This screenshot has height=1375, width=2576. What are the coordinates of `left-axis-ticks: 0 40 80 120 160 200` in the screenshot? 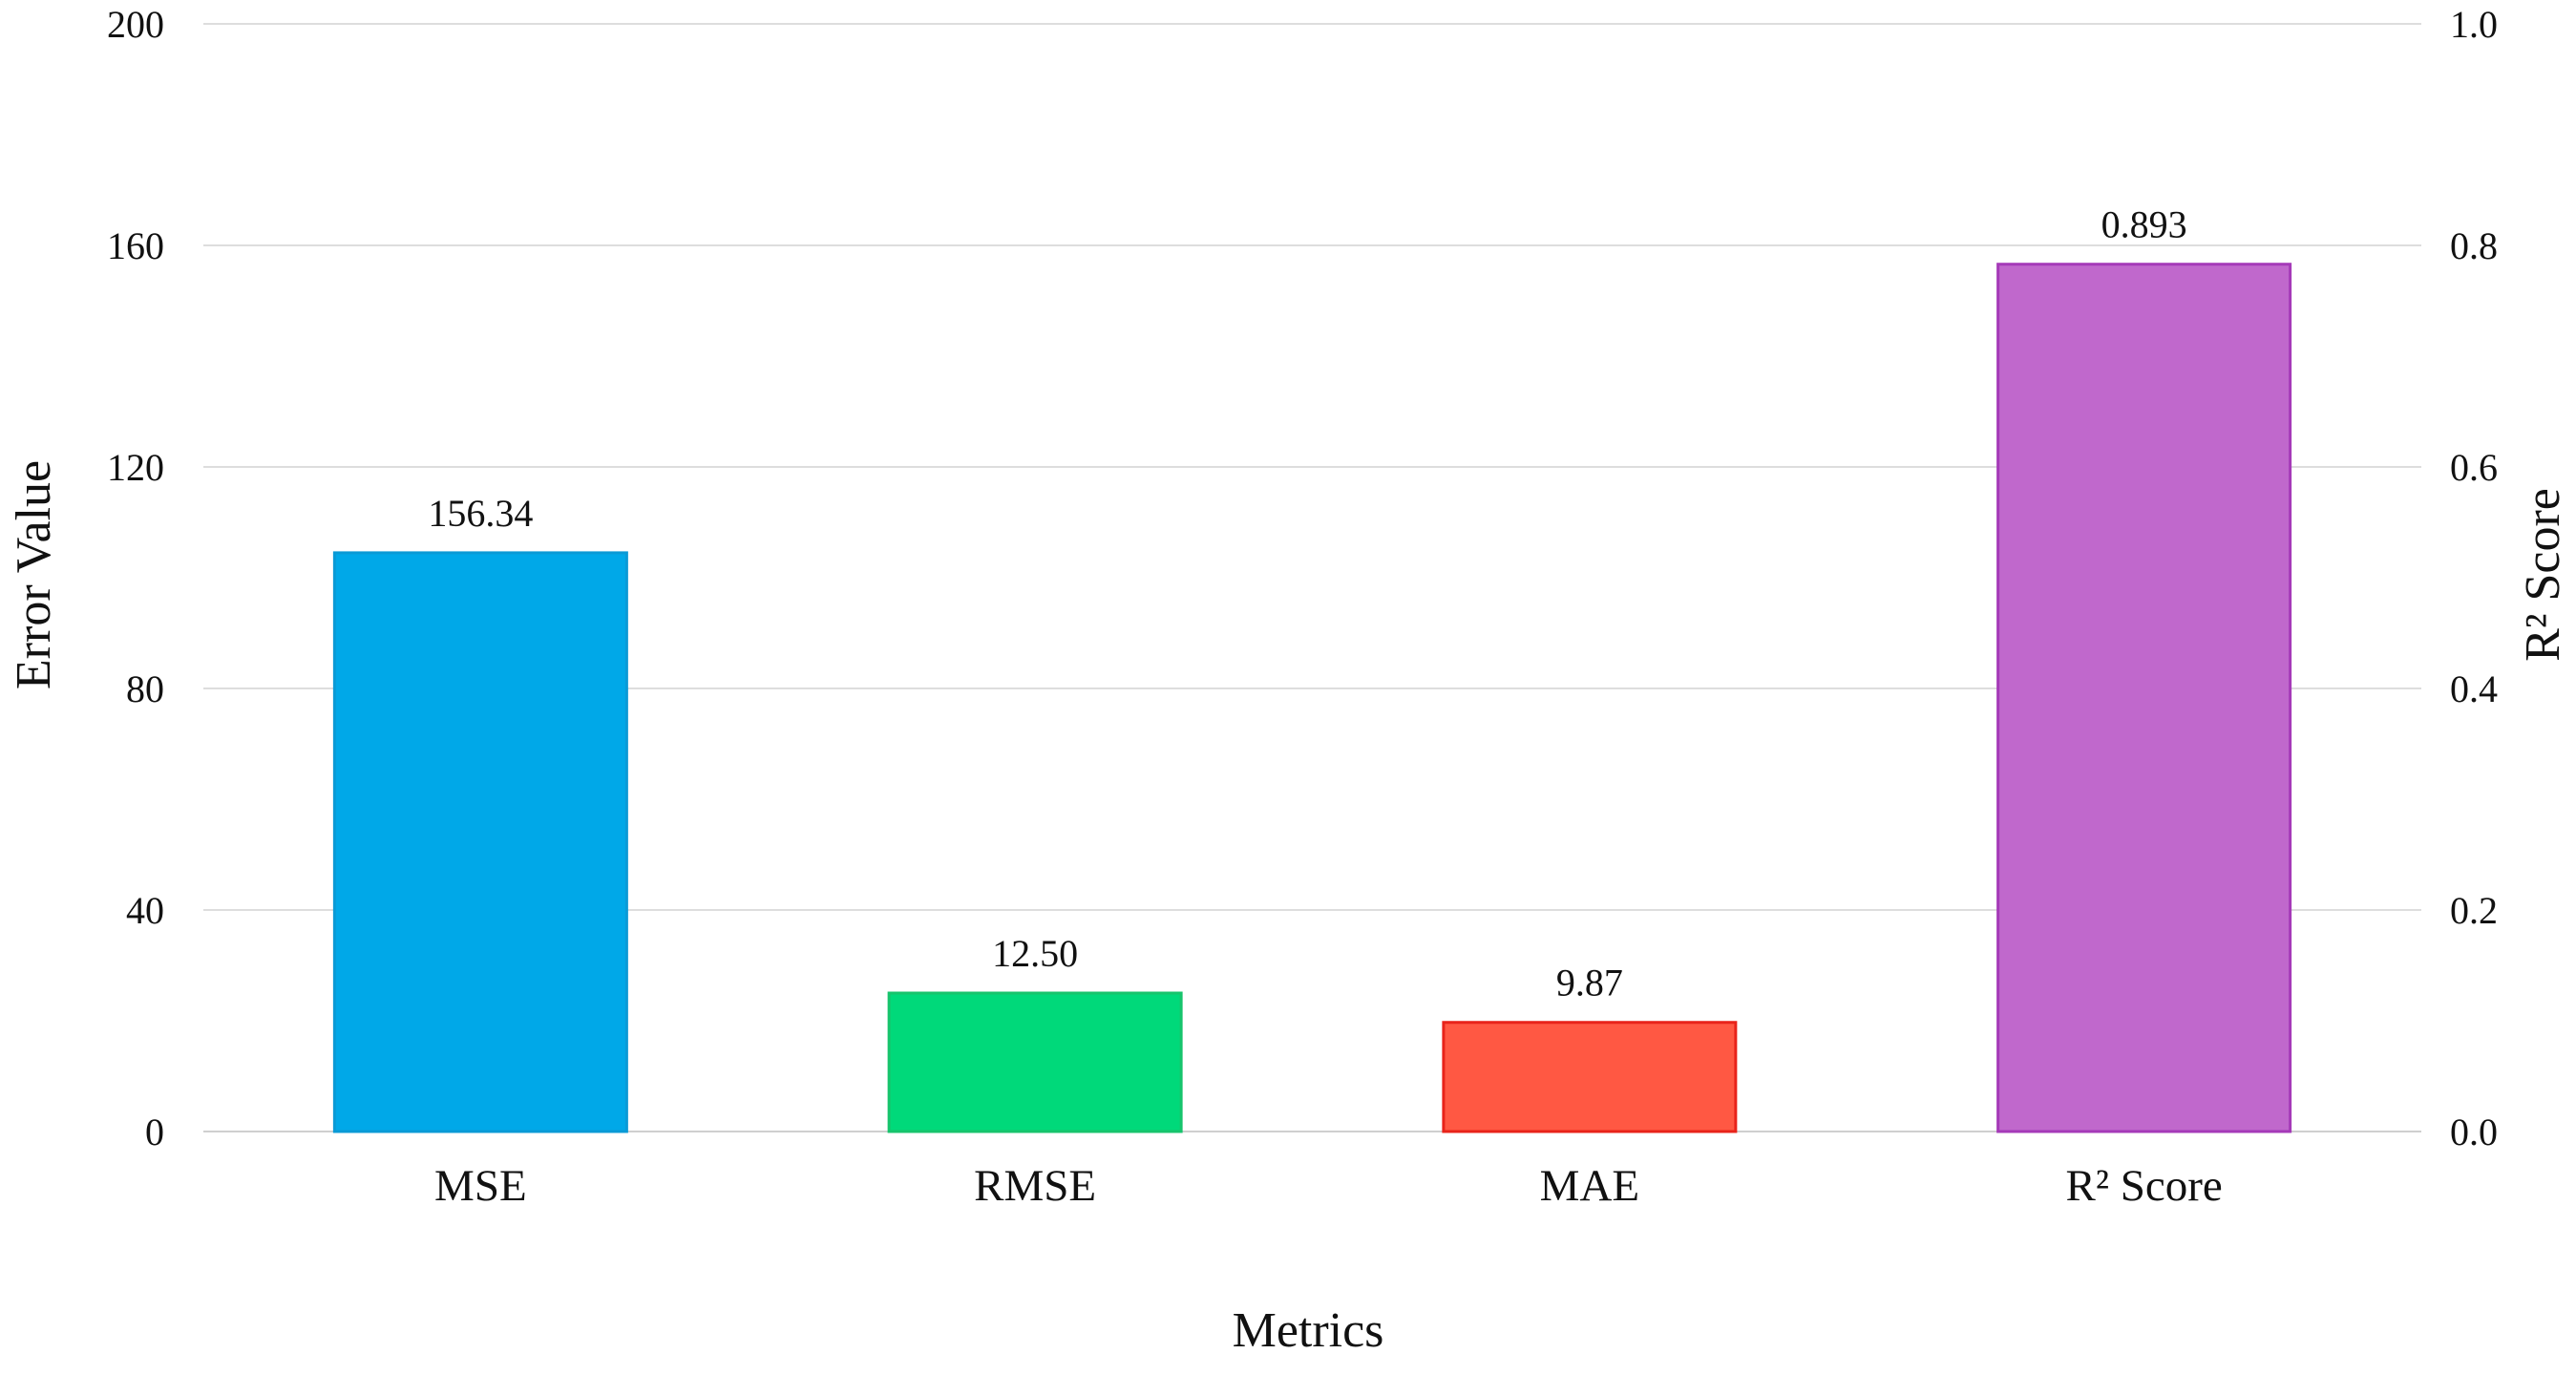 It's located at (135, 578).